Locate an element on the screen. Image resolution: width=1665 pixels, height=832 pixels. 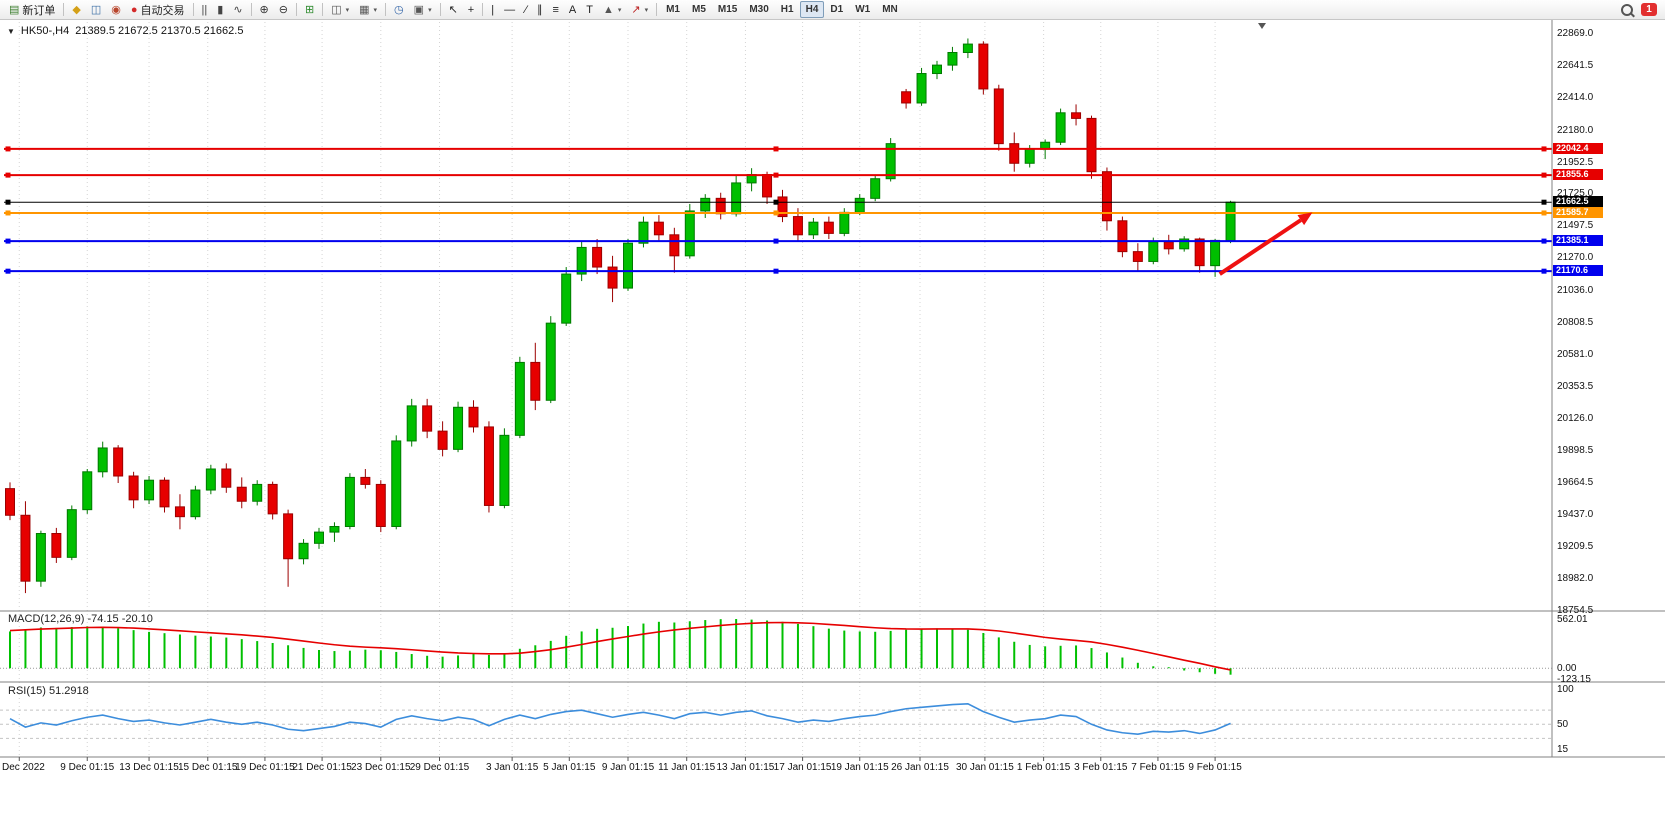
price-axis-label: 19209.5 is located at coordinates (1575, 547).